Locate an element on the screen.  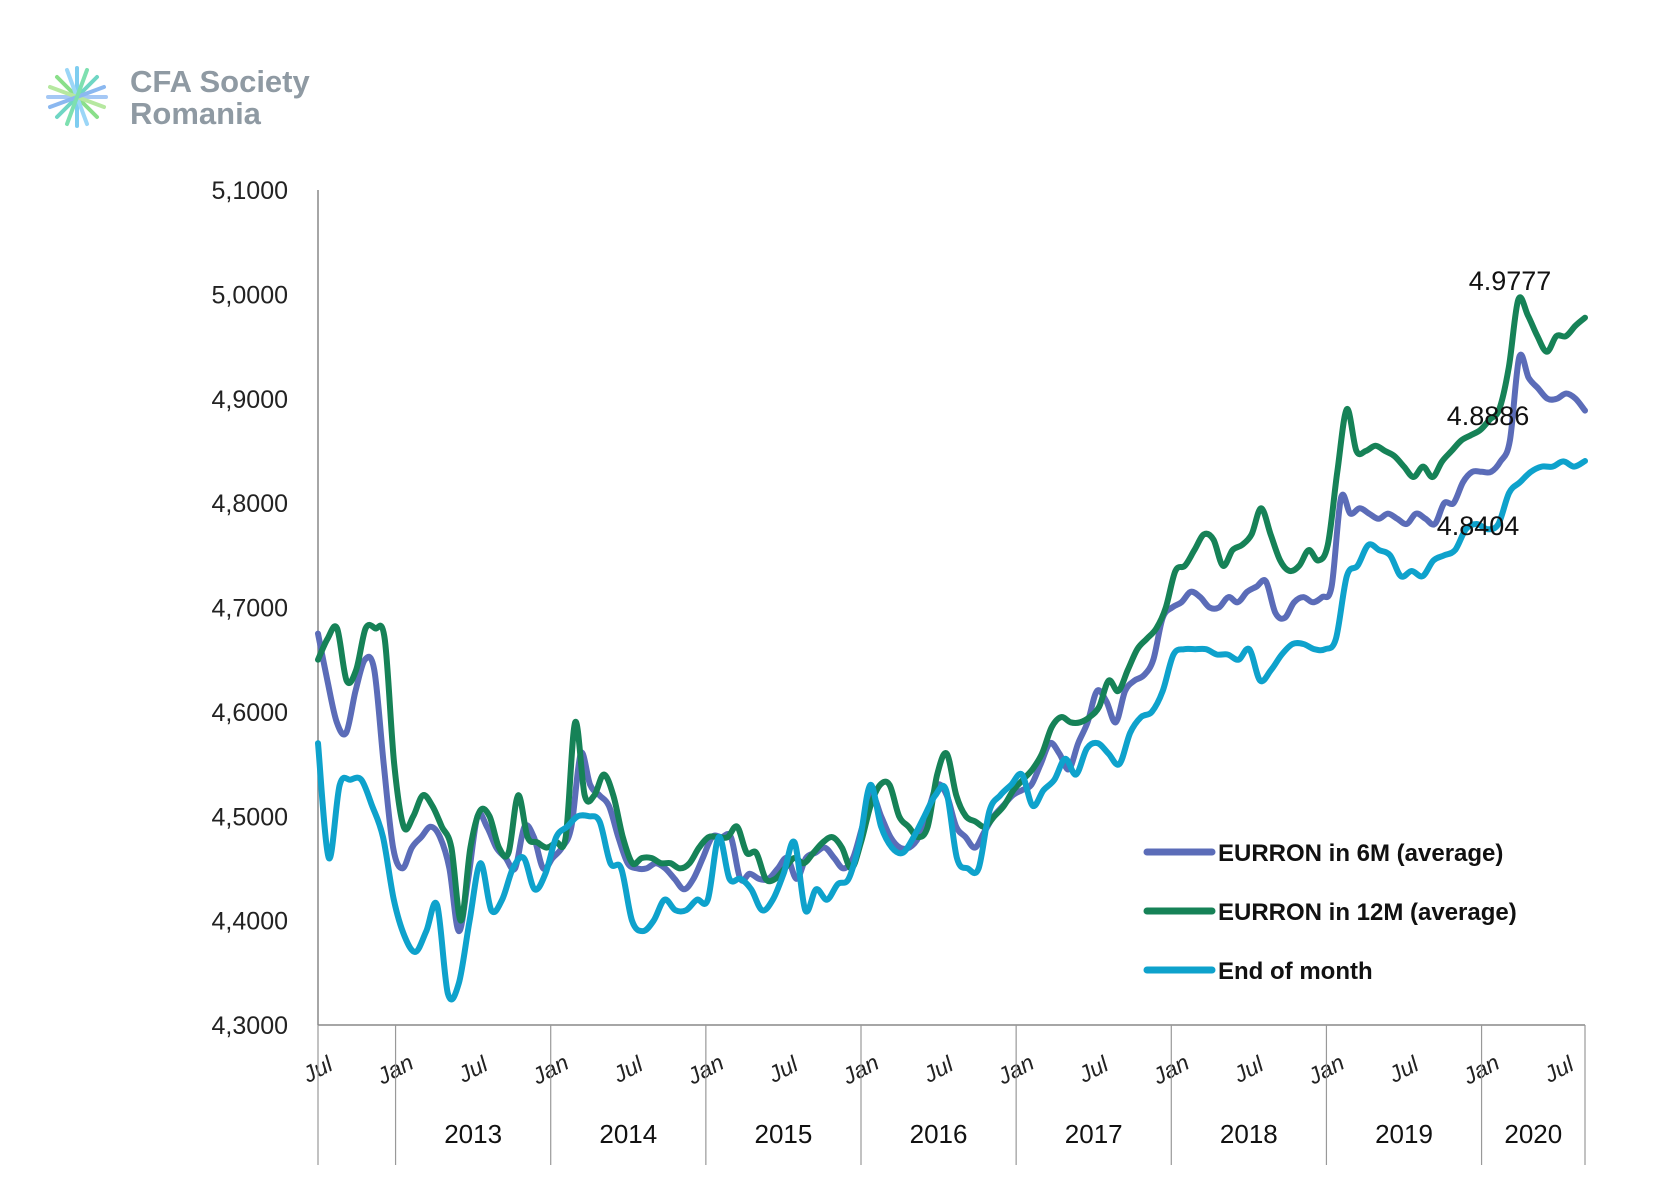
logo-line-1: CFA Society is located at coordinates (220, 81).